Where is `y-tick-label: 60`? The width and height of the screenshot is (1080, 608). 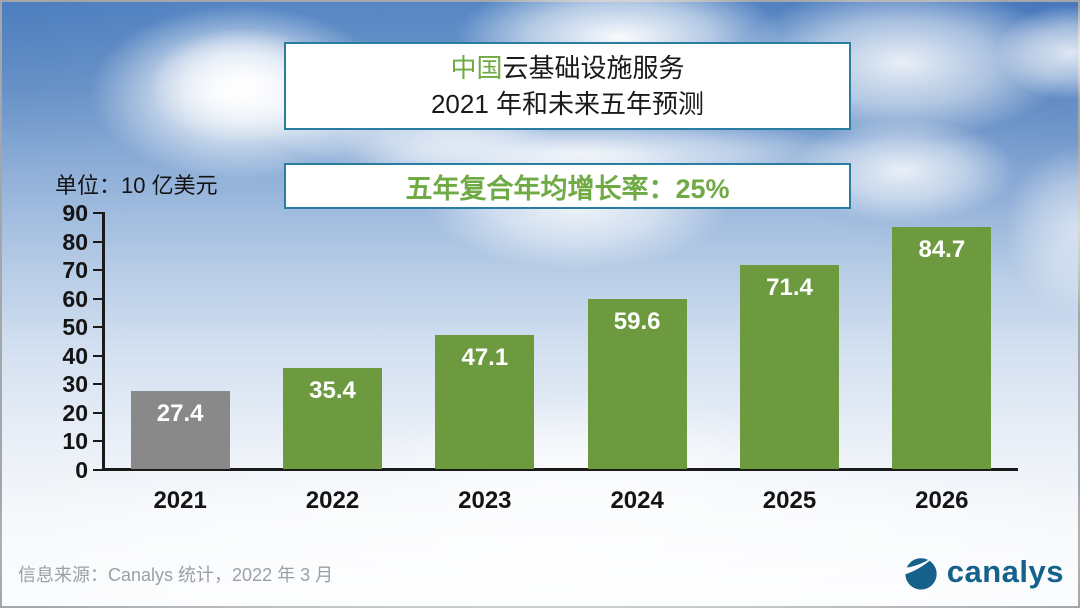
y-tick-label: 60 is located at coordinates (75, 298).